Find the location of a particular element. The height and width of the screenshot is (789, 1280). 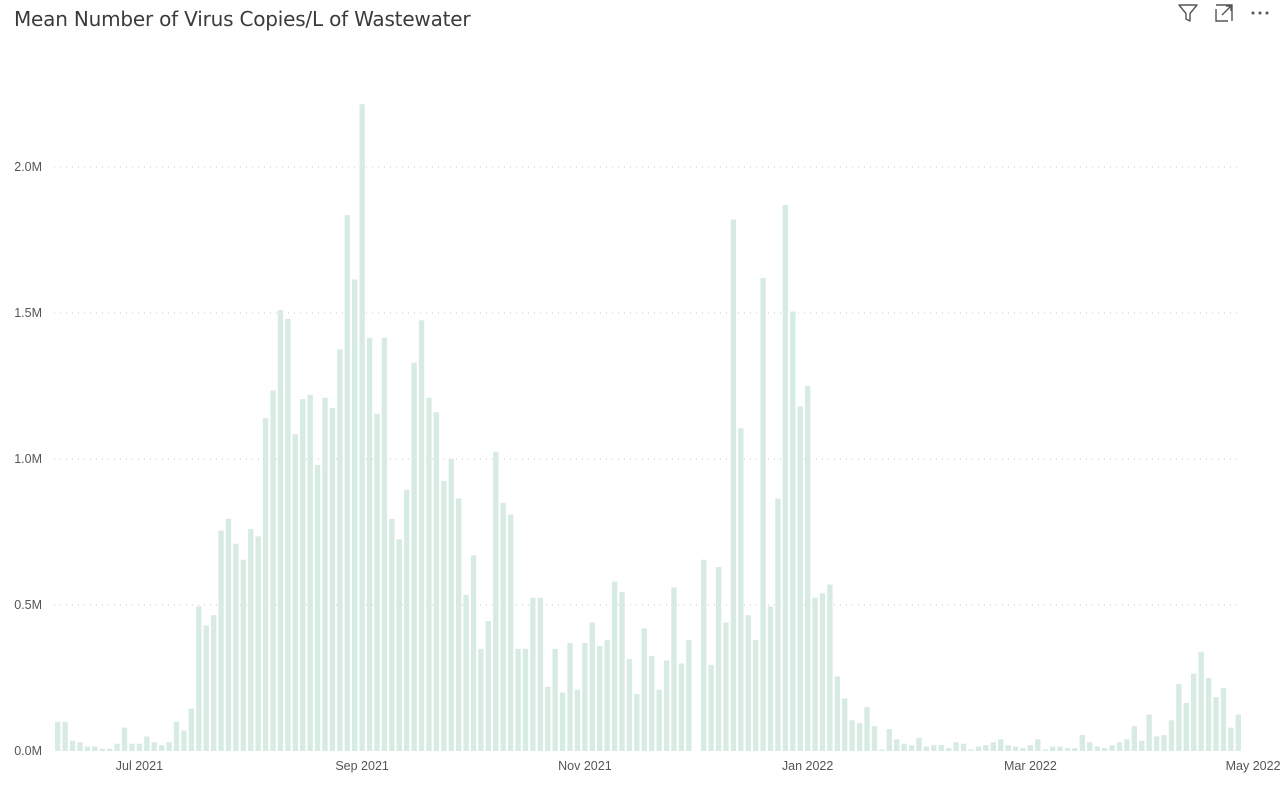

focus-mode-icon is located at coordinates (1224, 13).